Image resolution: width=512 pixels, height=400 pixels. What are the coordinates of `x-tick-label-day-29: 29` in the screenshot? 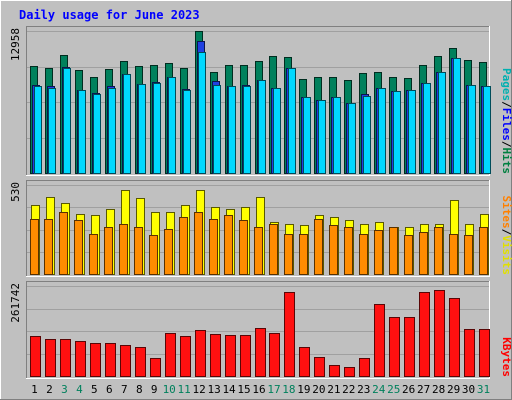 It's located at (453, 389).